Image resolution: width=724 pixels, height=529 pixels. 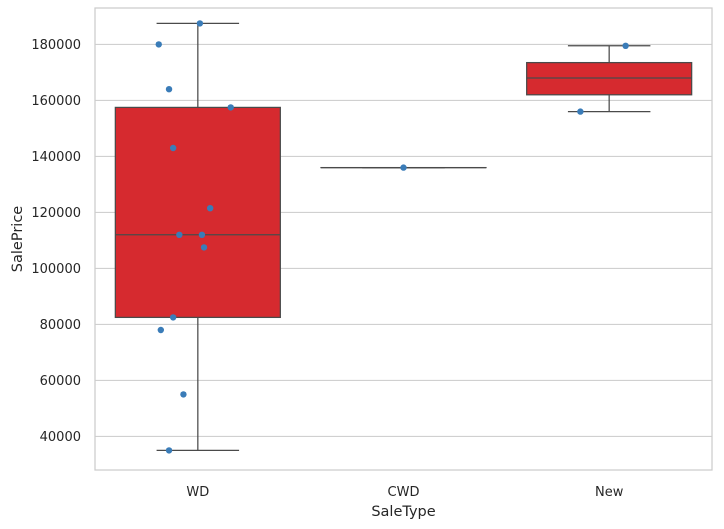 What do you see at coordinates (60, 325) in the screenshot?
I see `y-tick-label: 80000` at bounding box center [60, 325].